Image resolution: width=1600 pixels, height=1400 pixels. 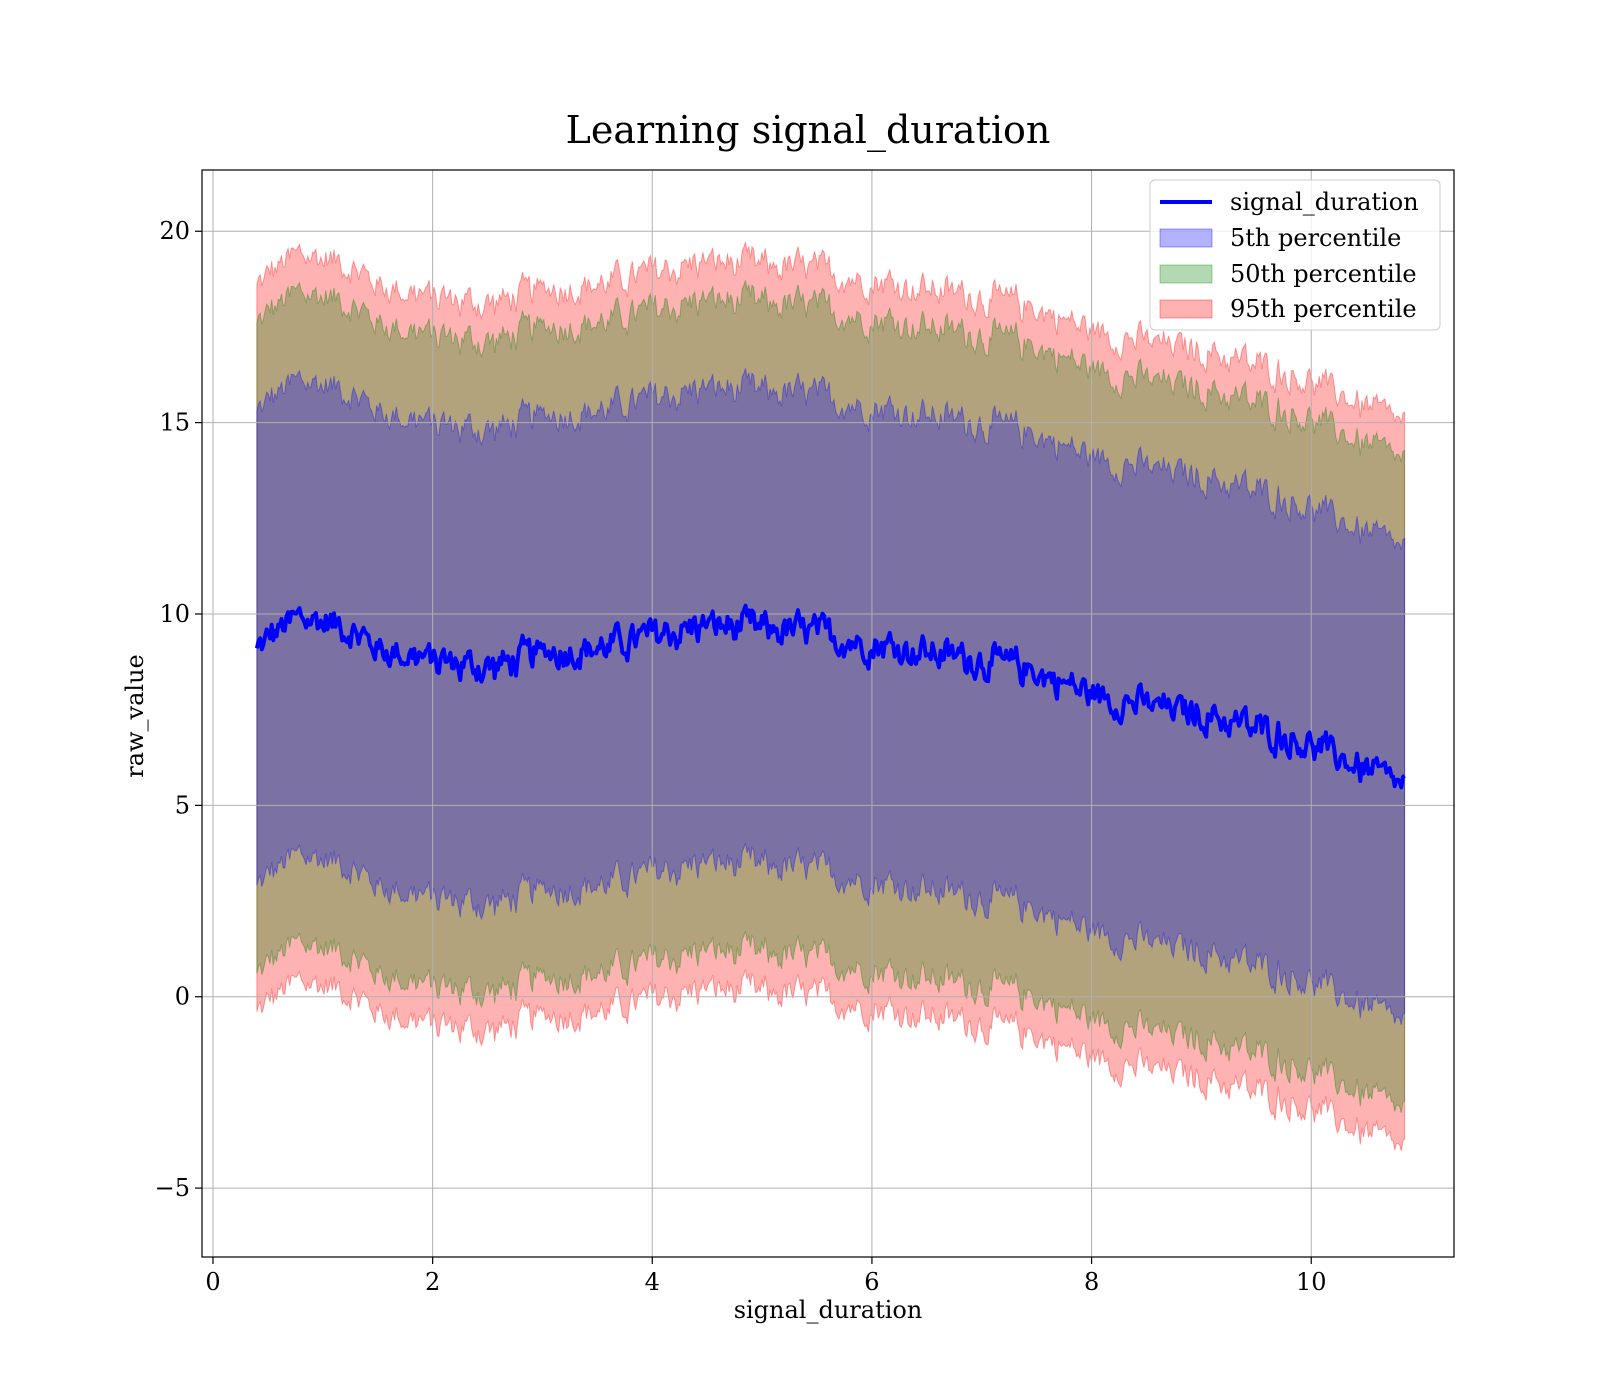 I want to click on y-tick-label: 10, so click(x=174, y=614).